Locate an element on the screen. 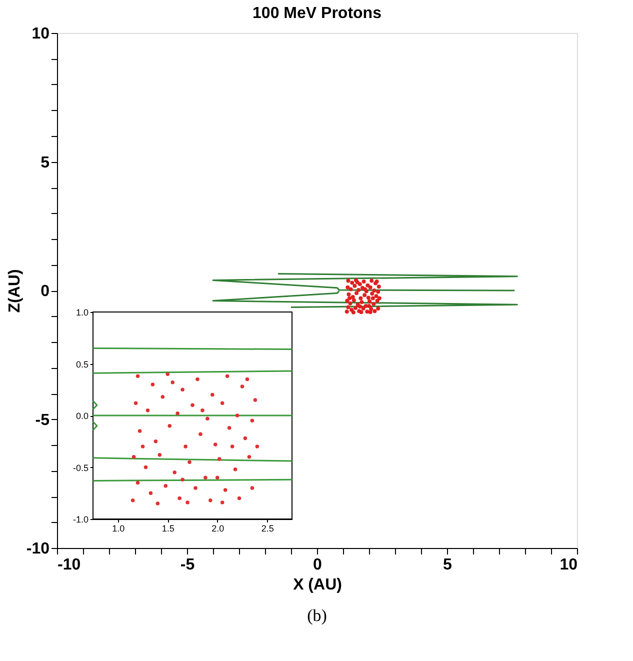 The width and height of the screenshot is (633, 661). y-tick-label: -5 is located at coordinates (42, 420).